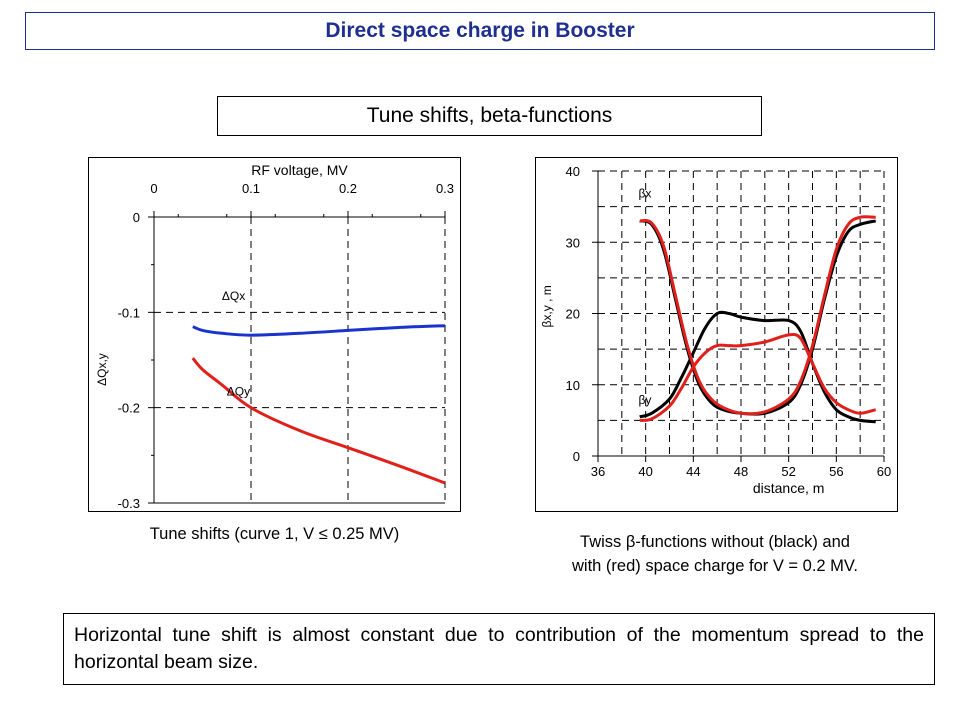  Describe the element at coordinates (129, 503) in the screenshot. I see `y-tick-label: -0.3` at that location.